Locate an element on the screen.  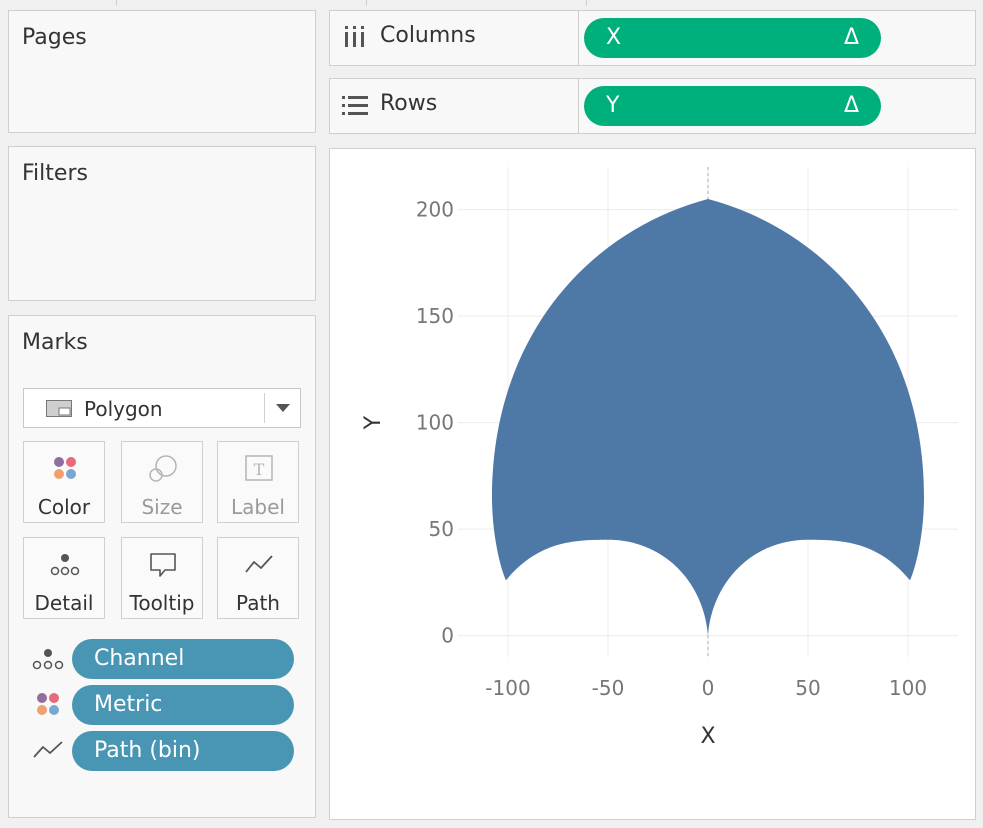
x-measure-pill: X Δ is located at coordinates (732, 38).